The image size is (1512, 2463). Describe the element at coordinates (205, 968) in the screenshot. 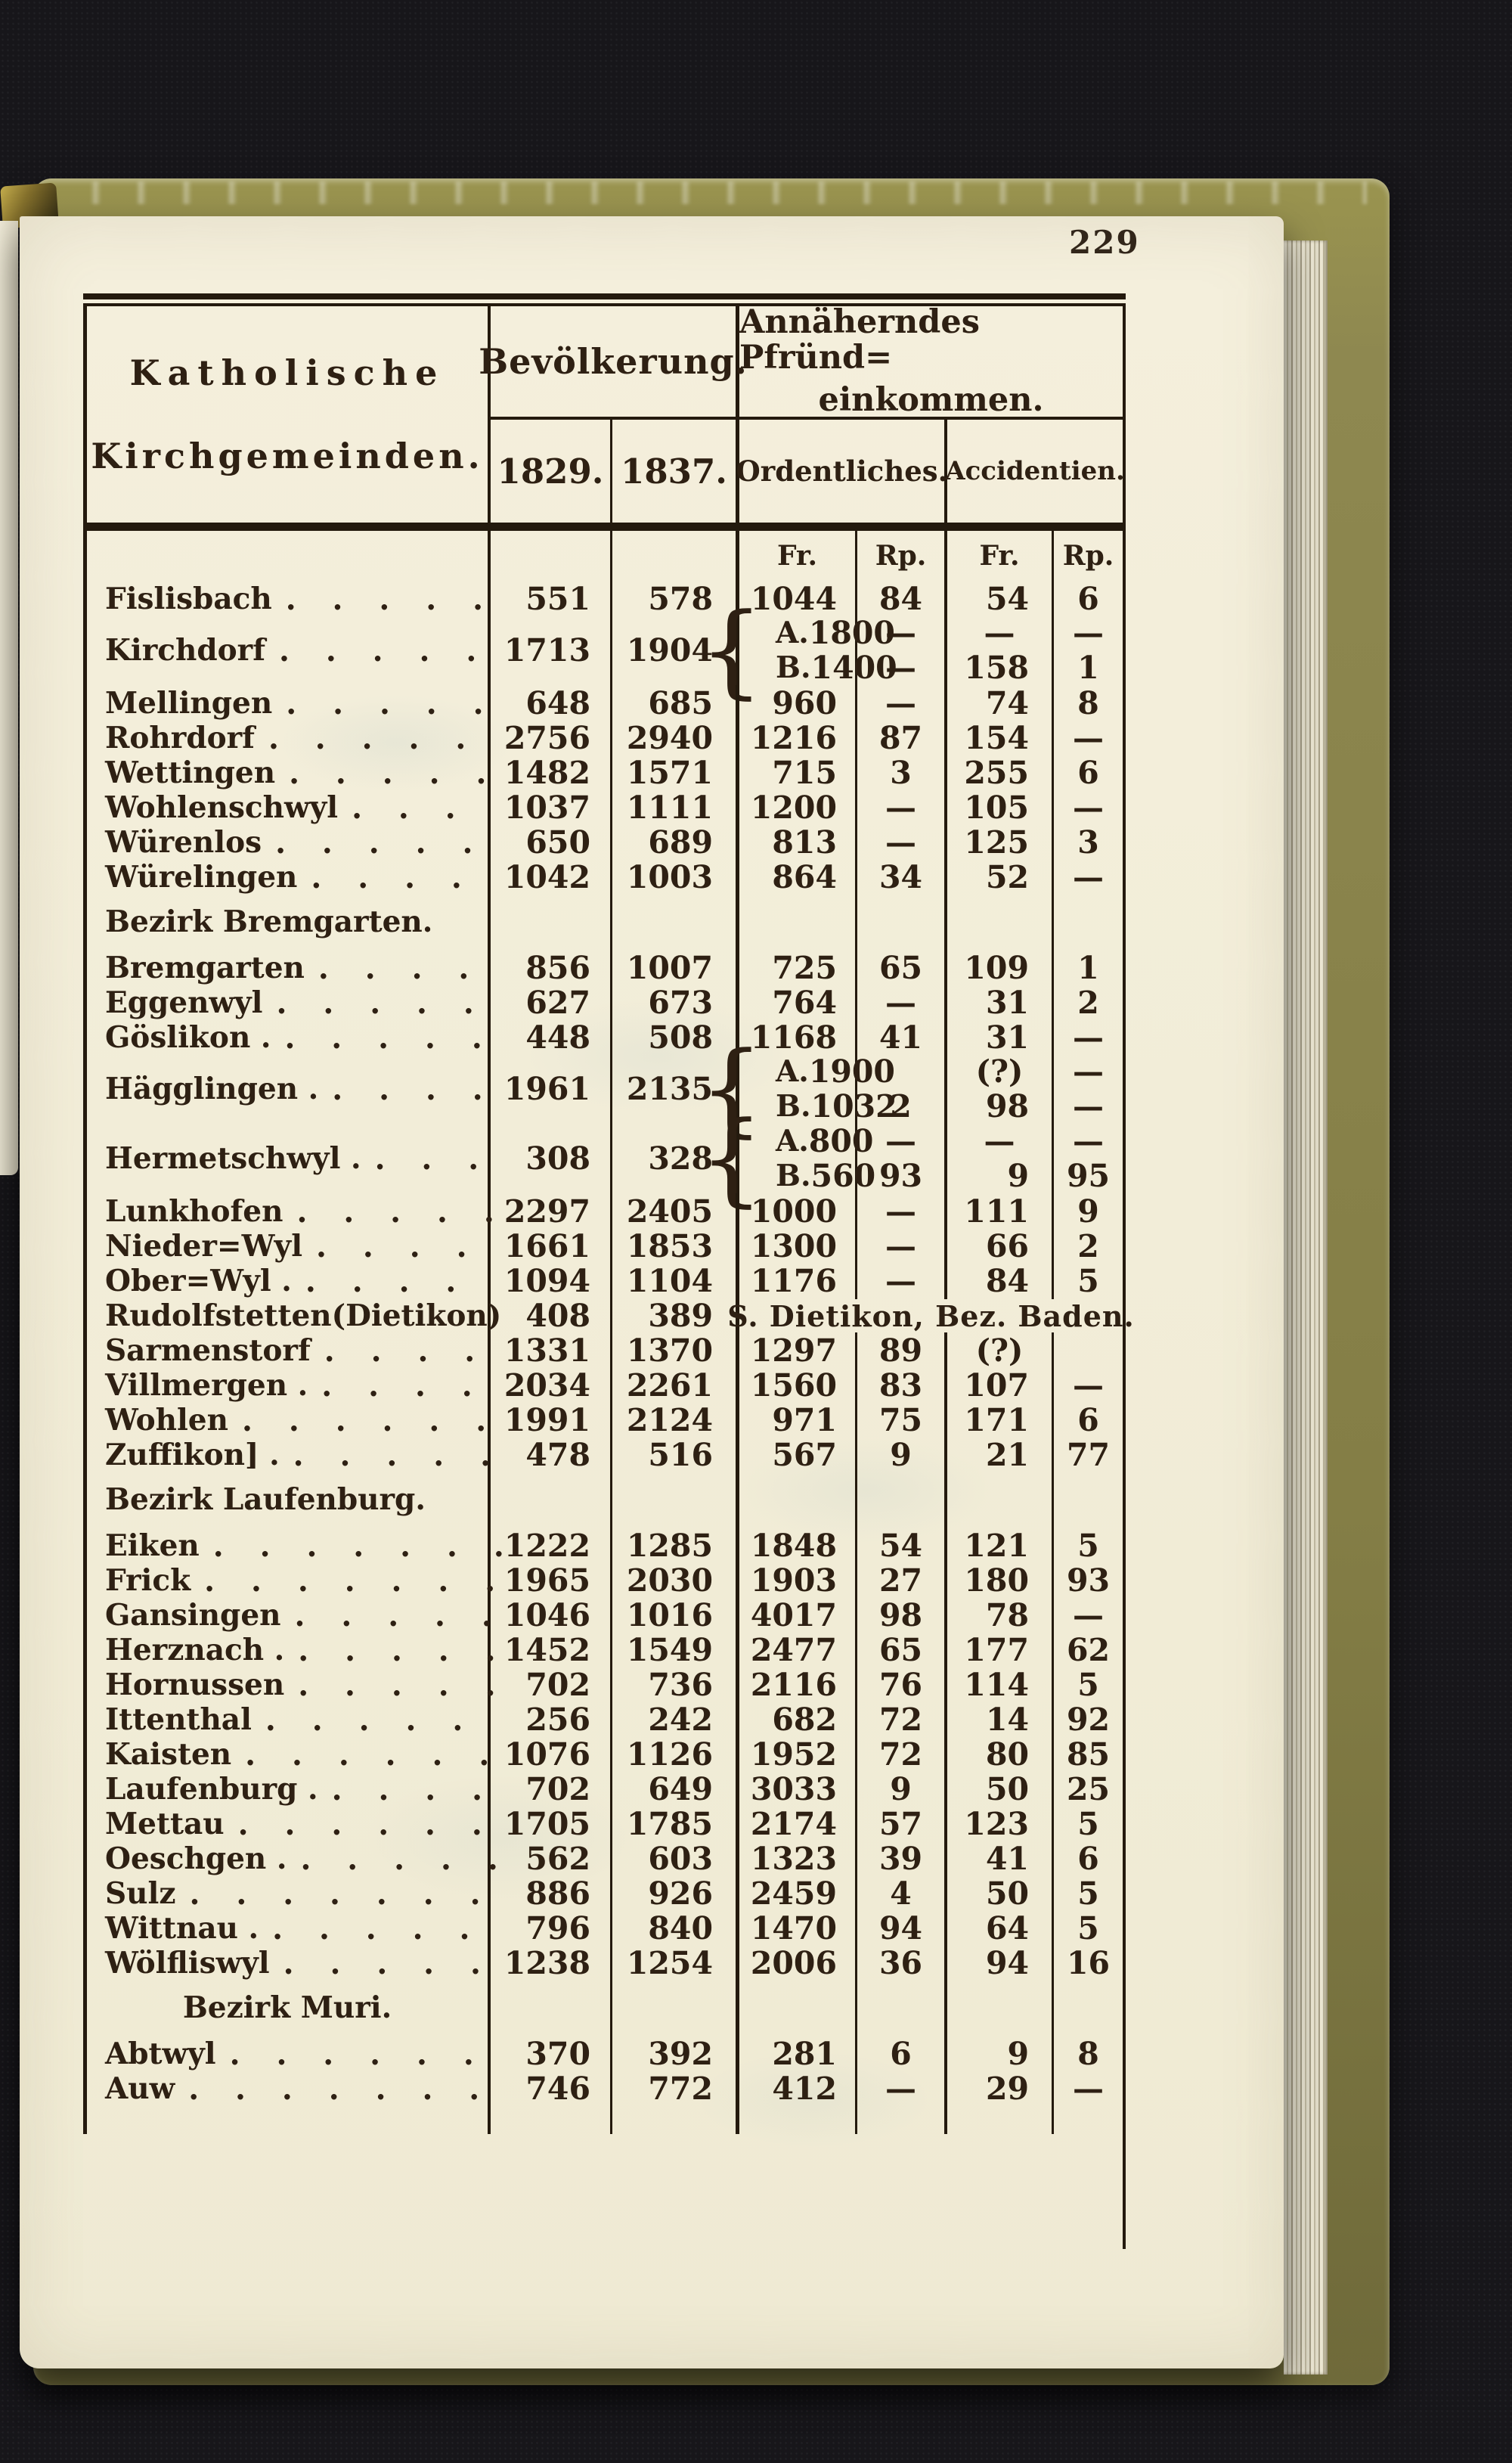

I see `parish-name: Bremgarten` at that location.